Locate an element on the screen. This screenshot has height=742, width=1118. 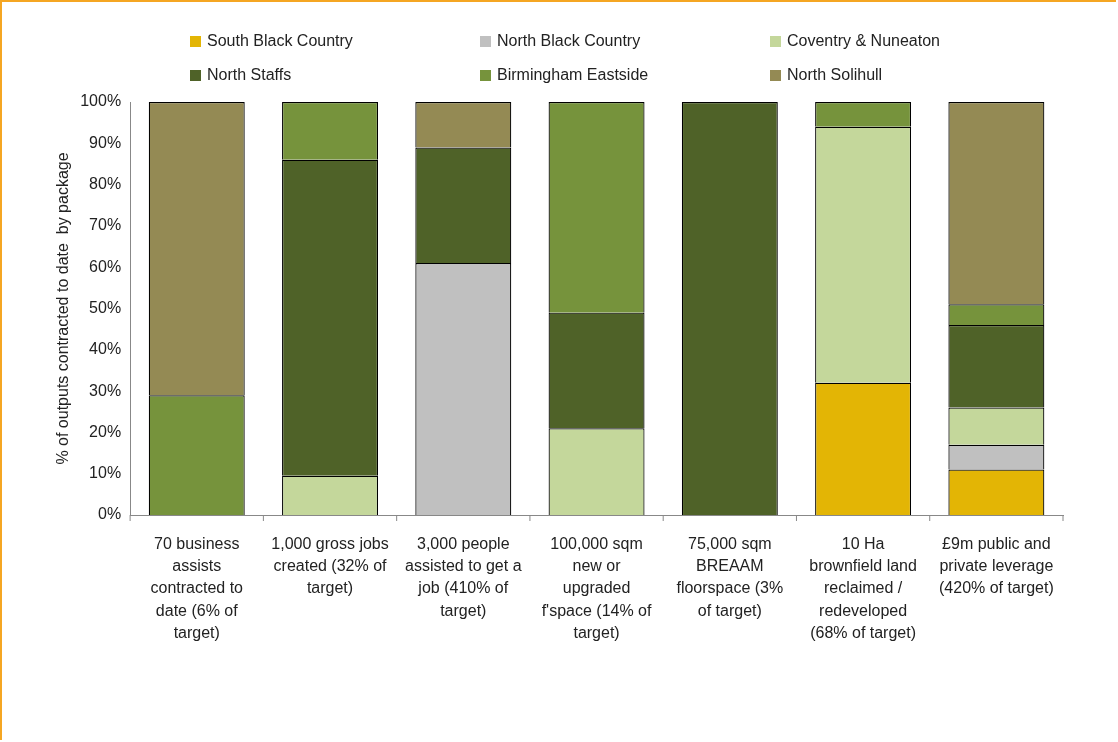
y-tick-label: 60% is located at coordinates (105, 266).